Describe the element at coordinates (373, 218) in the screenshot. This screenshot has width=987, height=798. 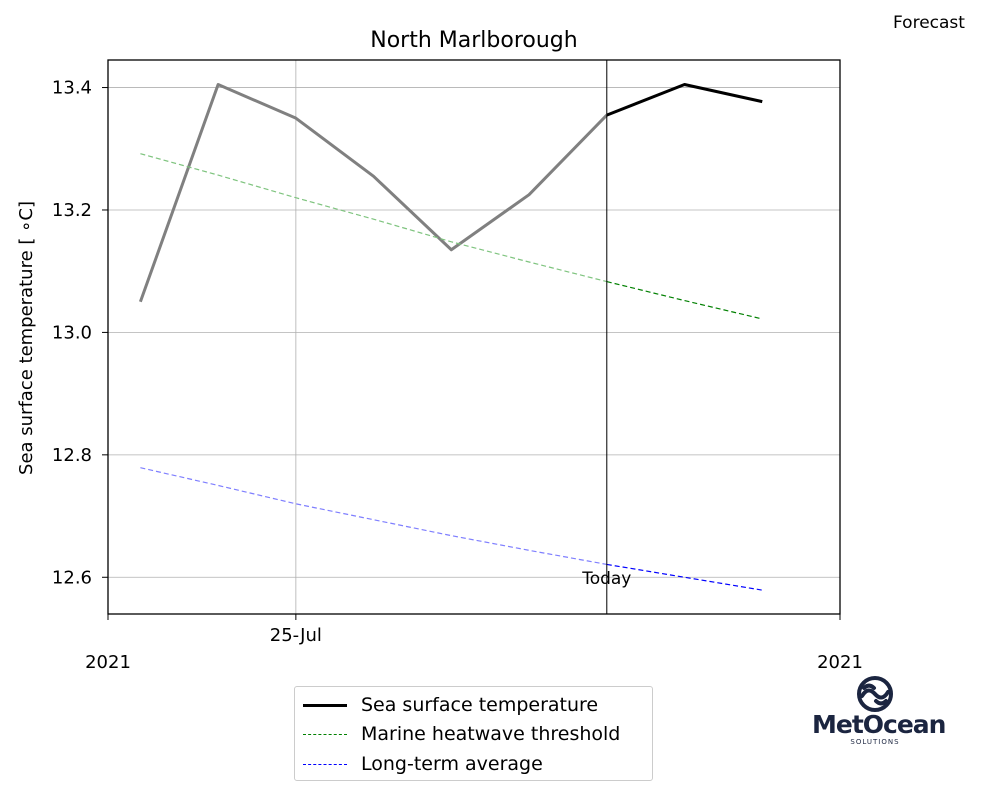
I see `series-line-threshold-past` at that location.